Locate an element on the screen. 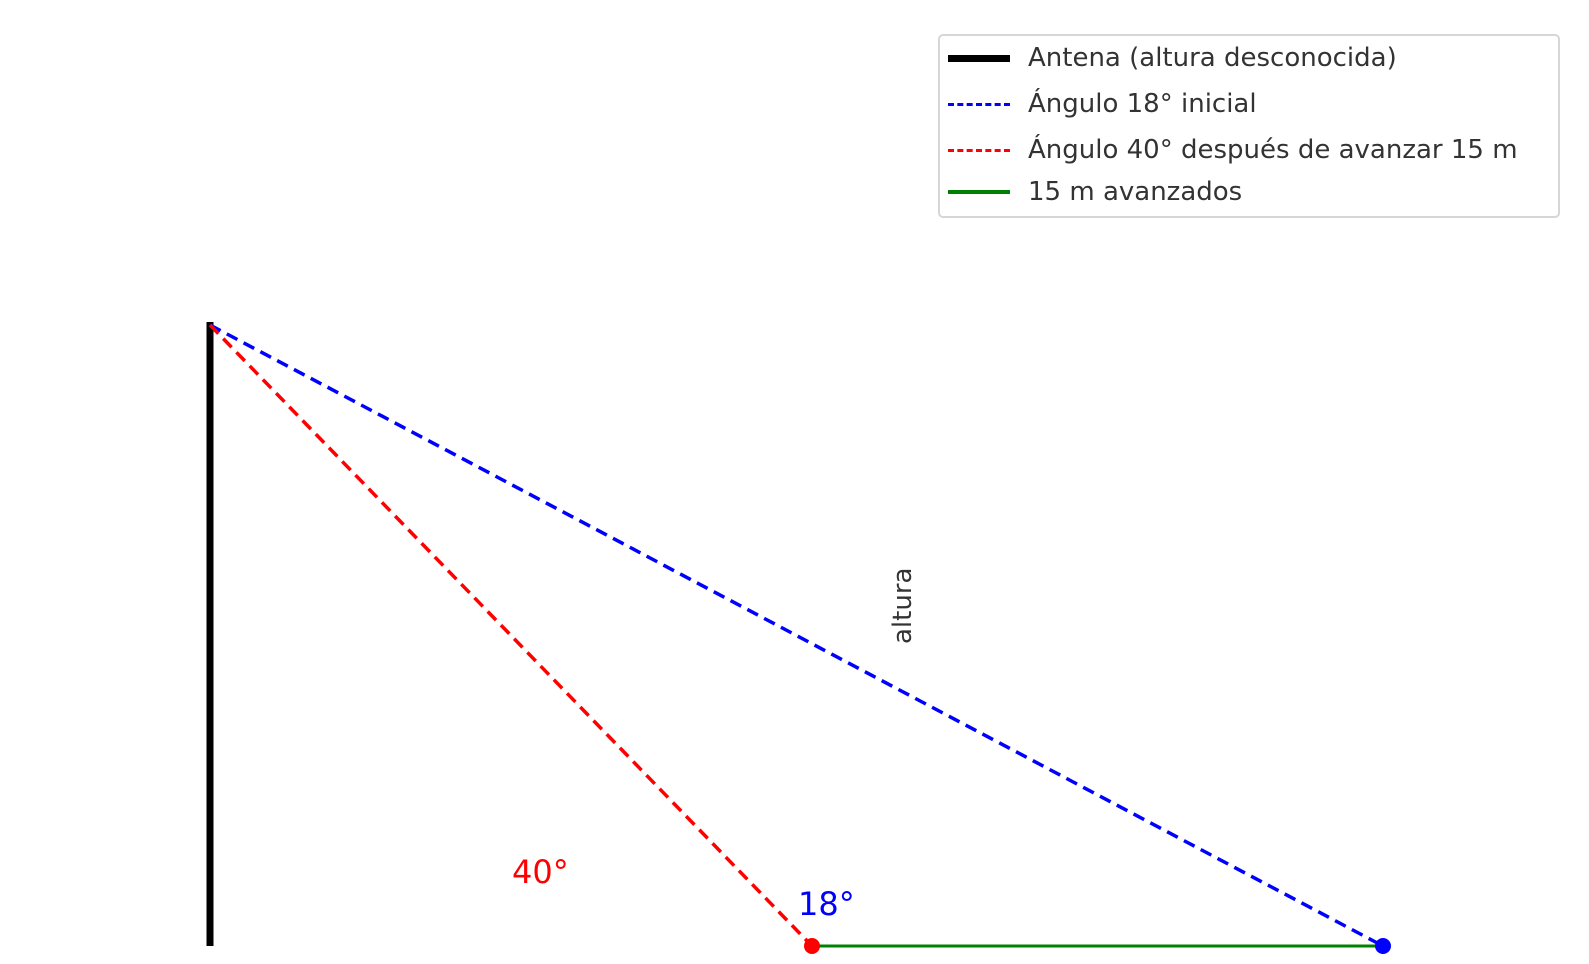  legend-item-final-angle: Ángulo 40° después de avanzar 15 m is located at coordinates (1229, 150).